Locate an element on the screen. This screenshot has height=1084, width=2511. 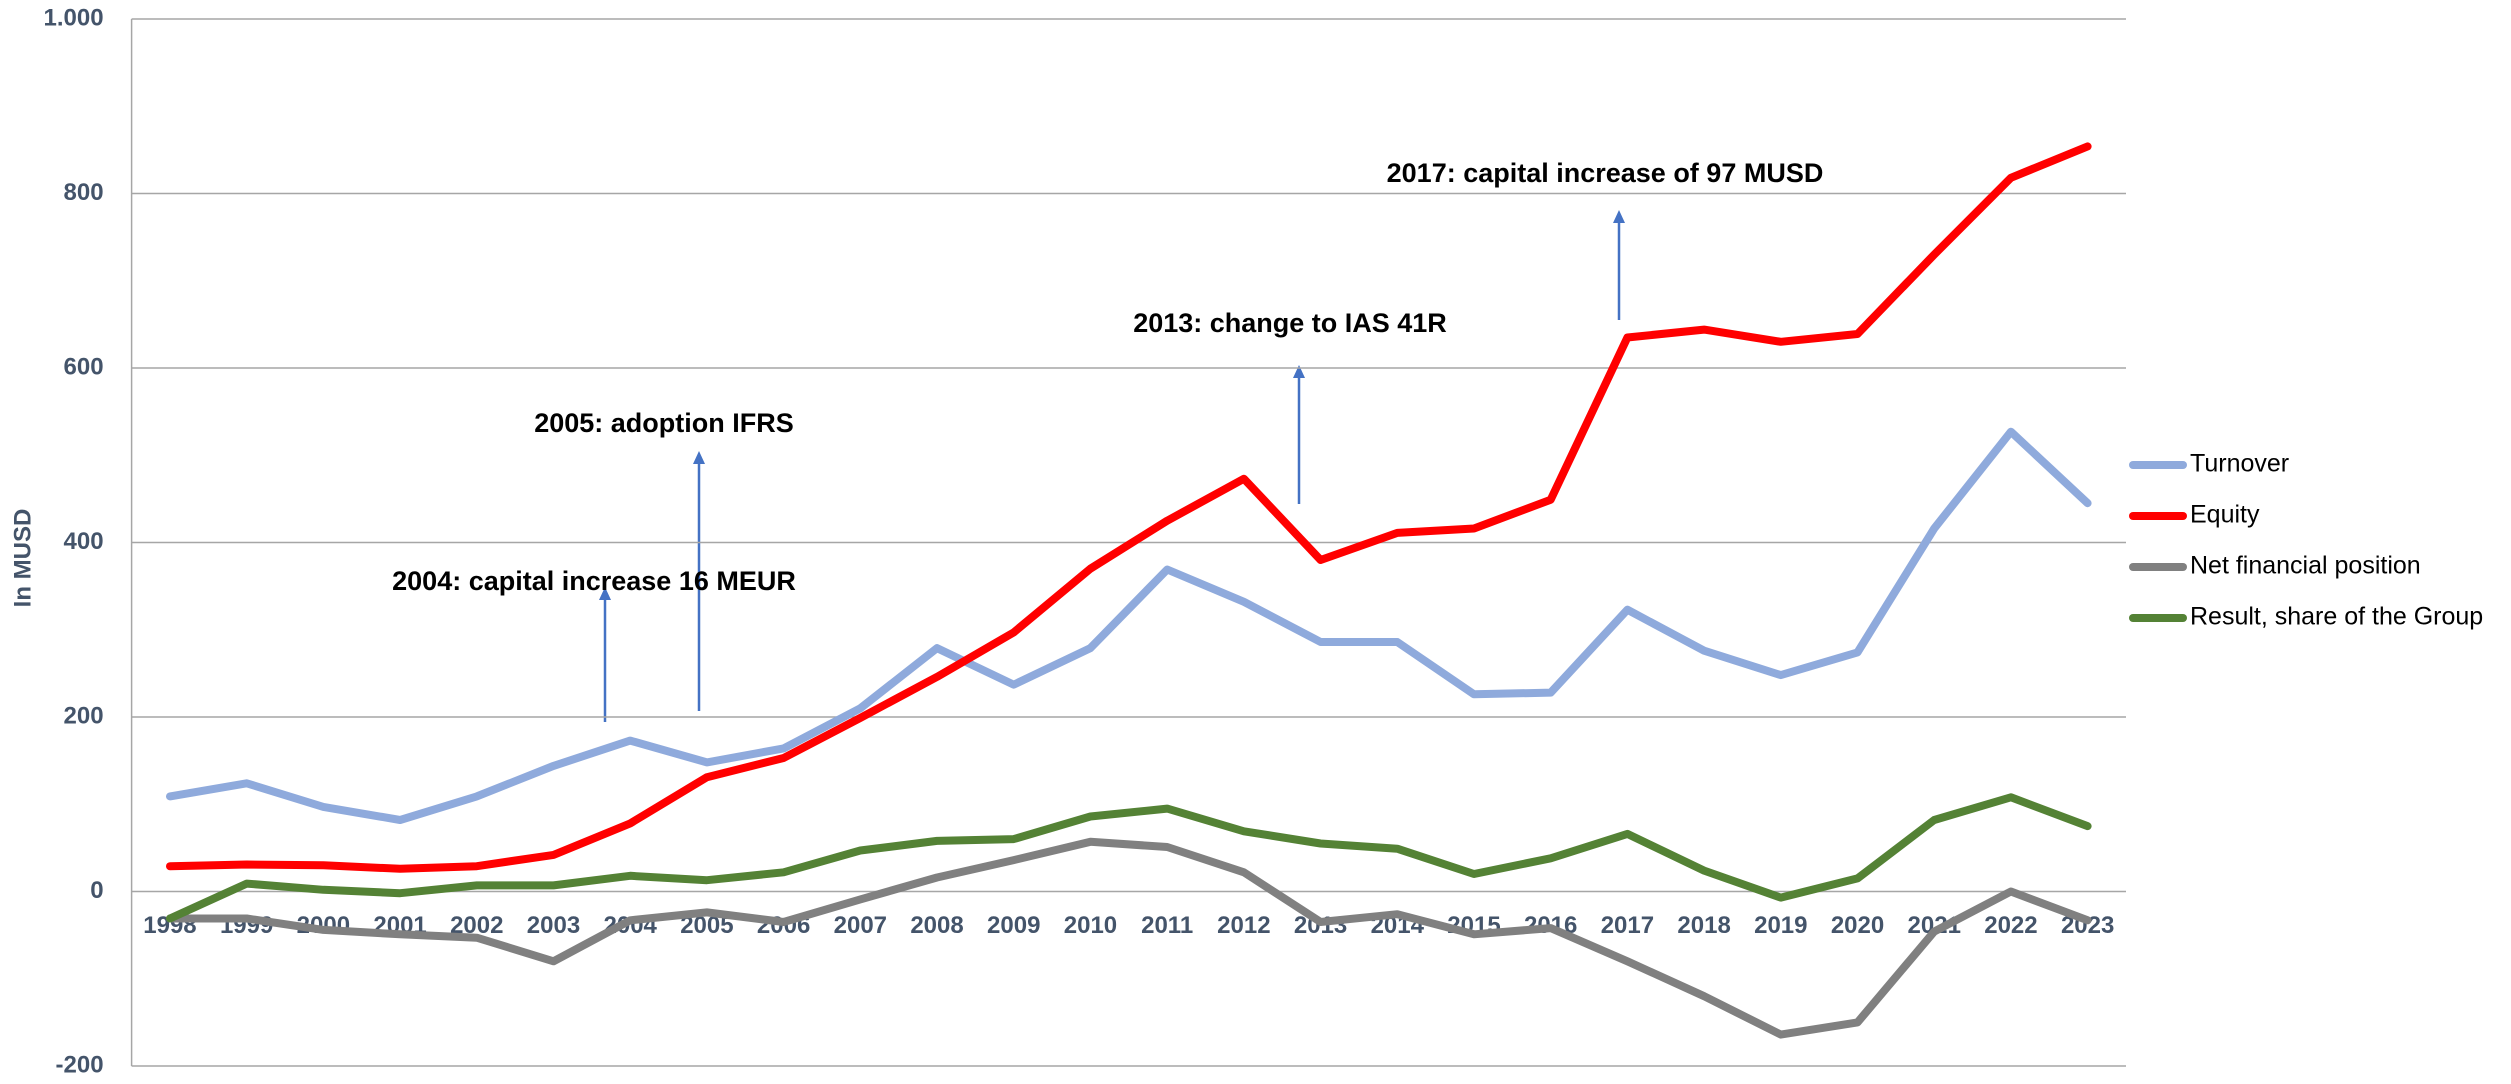
annotation: 2013: change to IAS 41R is located at coordinates (1290, 323).